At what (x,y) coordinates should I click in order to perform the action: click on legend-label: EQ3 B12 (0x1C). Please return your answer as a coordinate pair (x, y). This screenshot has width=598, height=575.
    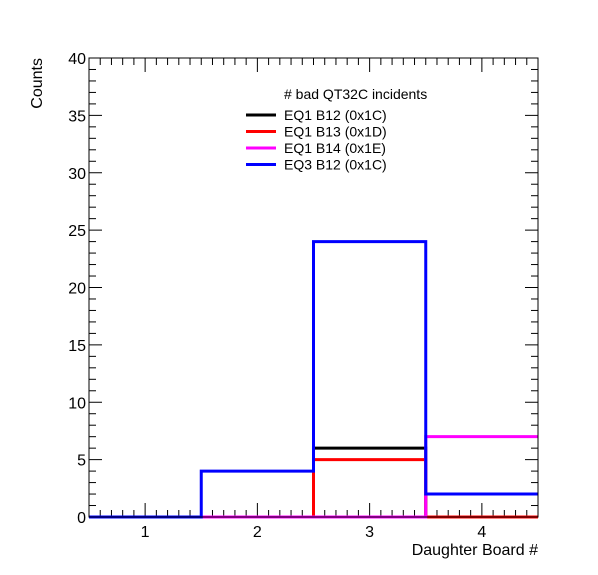
    Looking at the image, I should click on (335, 165).